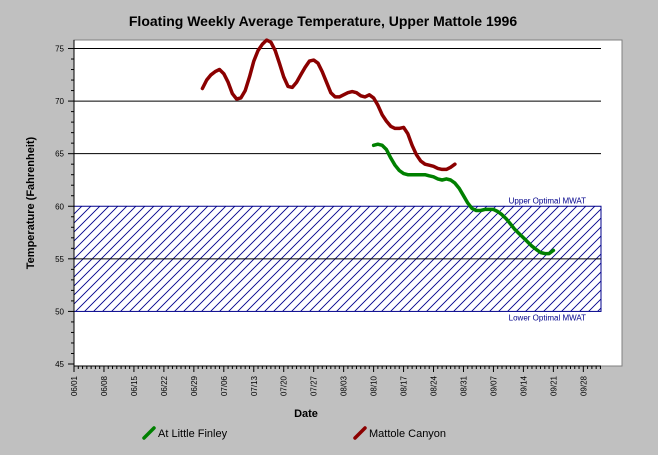 The width and height of the screenshot is (658, 455). What do you see at coordinates (164, 385) in the screenshot?
I see `x-tick-label: 06/22` at bounding box center [164, 385].